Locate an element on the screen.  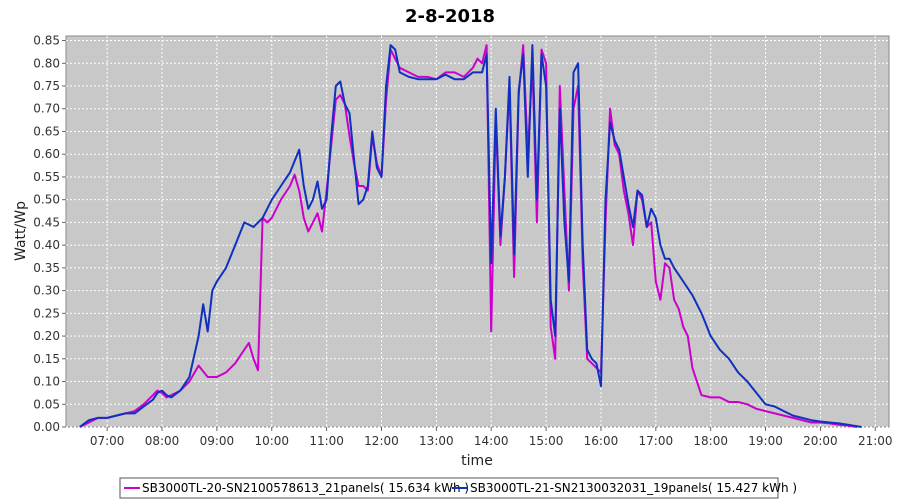
y-tick-label: 0.85 is located at coordinates (46, 41).